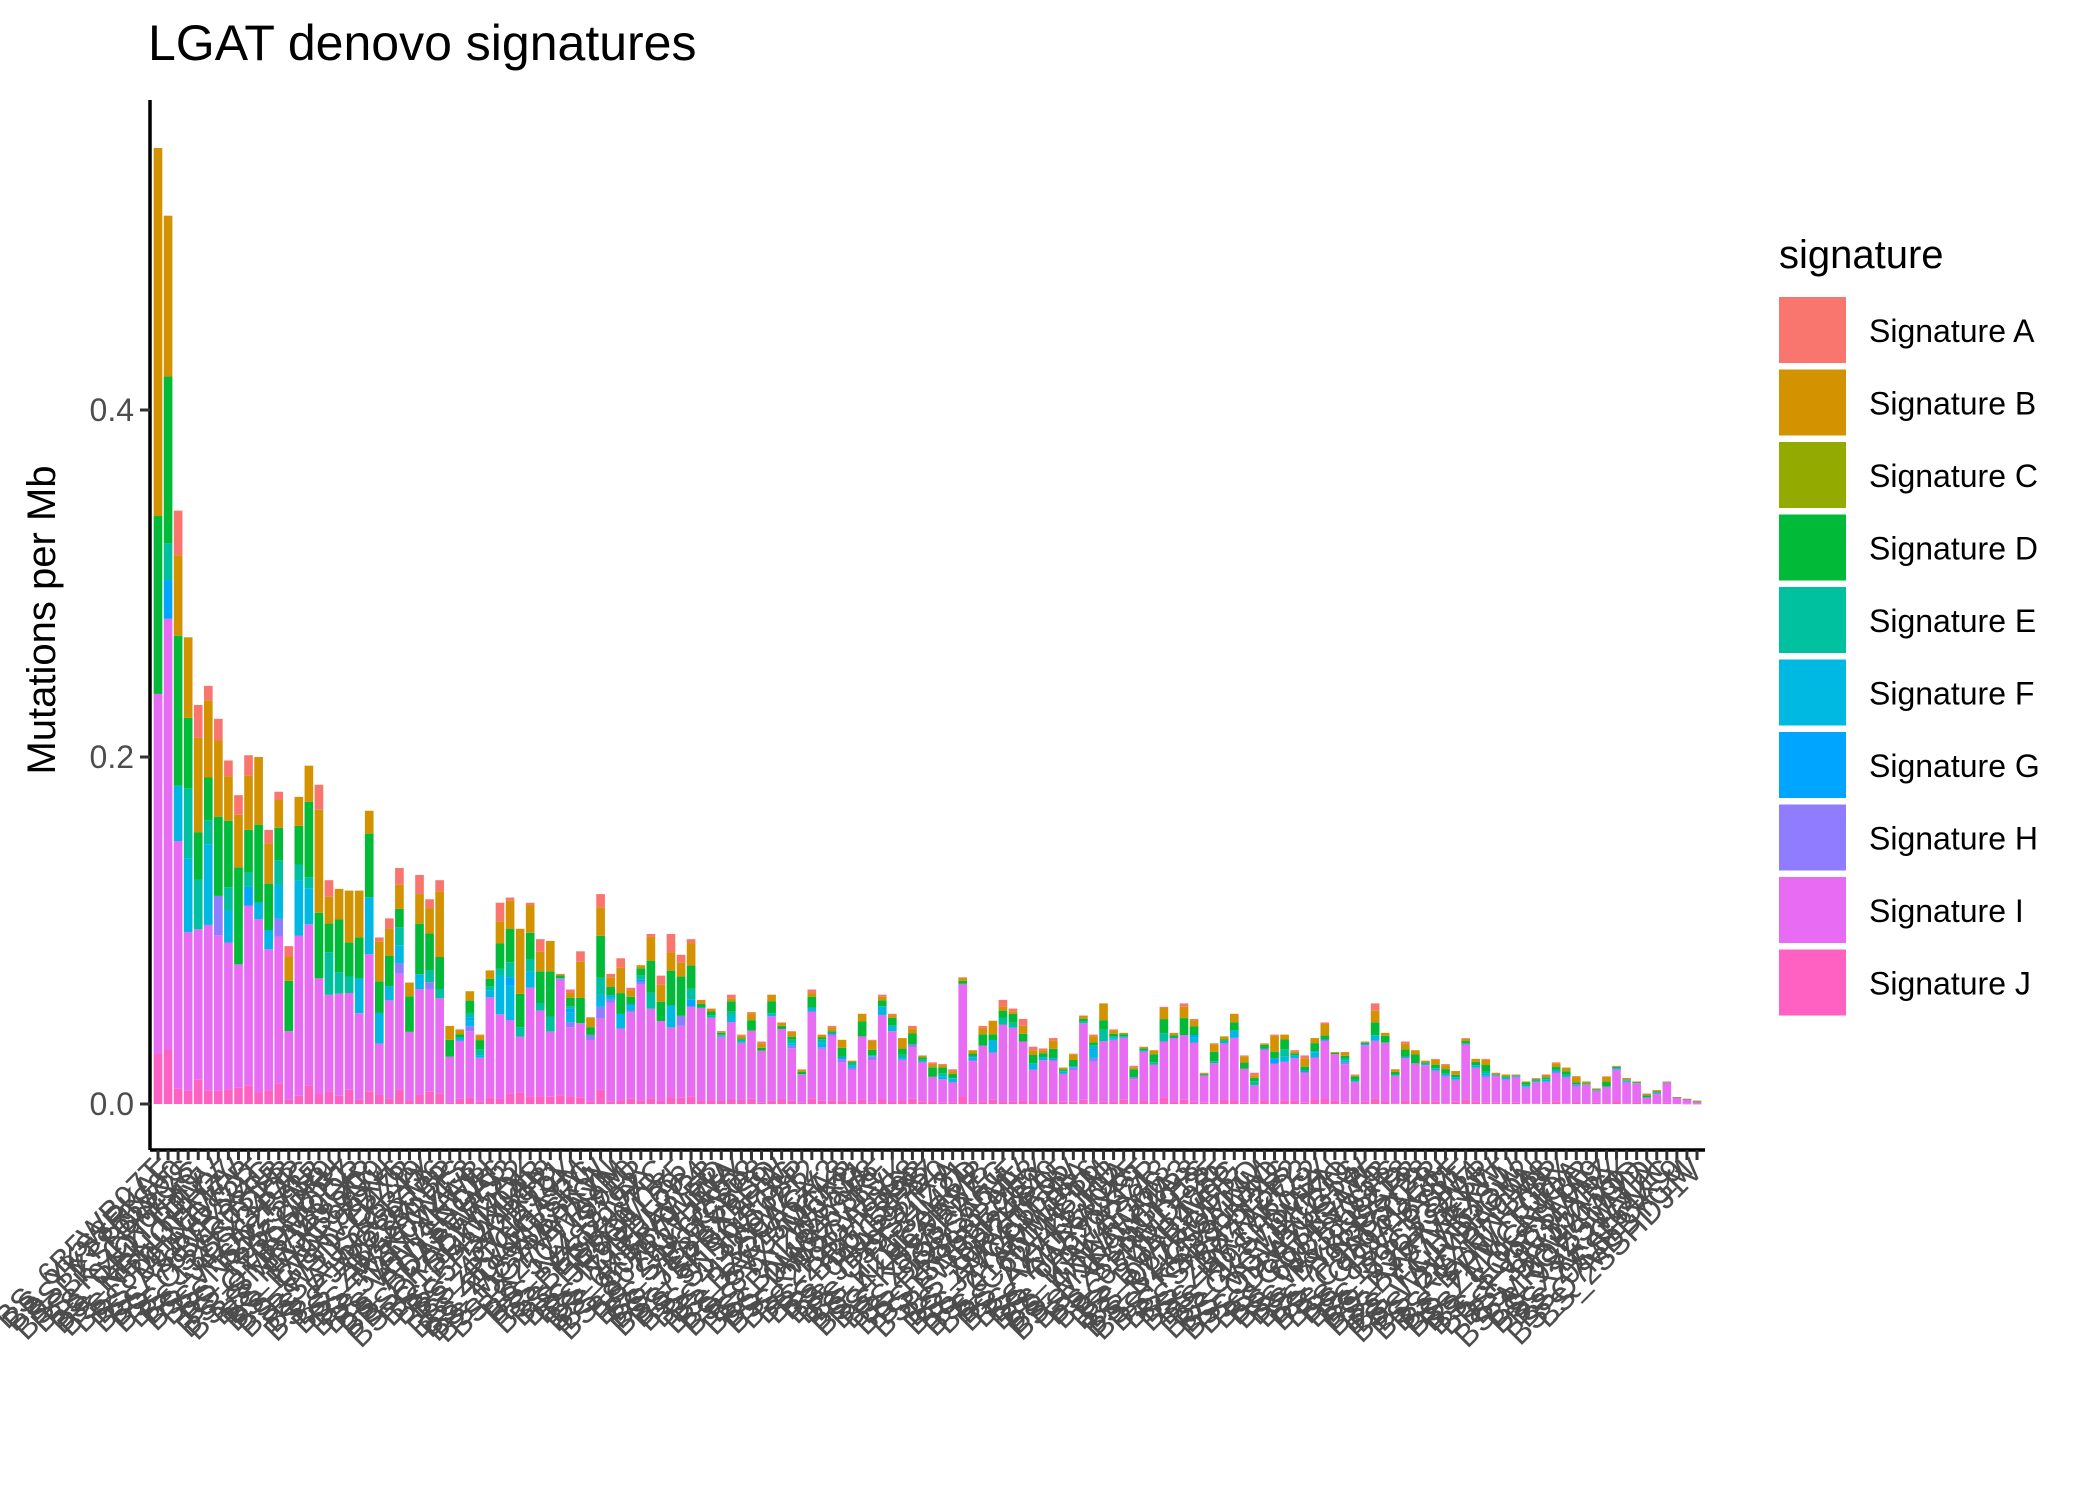 This screenshot has height=1499, width=2099. I want to click on legend-swatch, so click(1812, 620).